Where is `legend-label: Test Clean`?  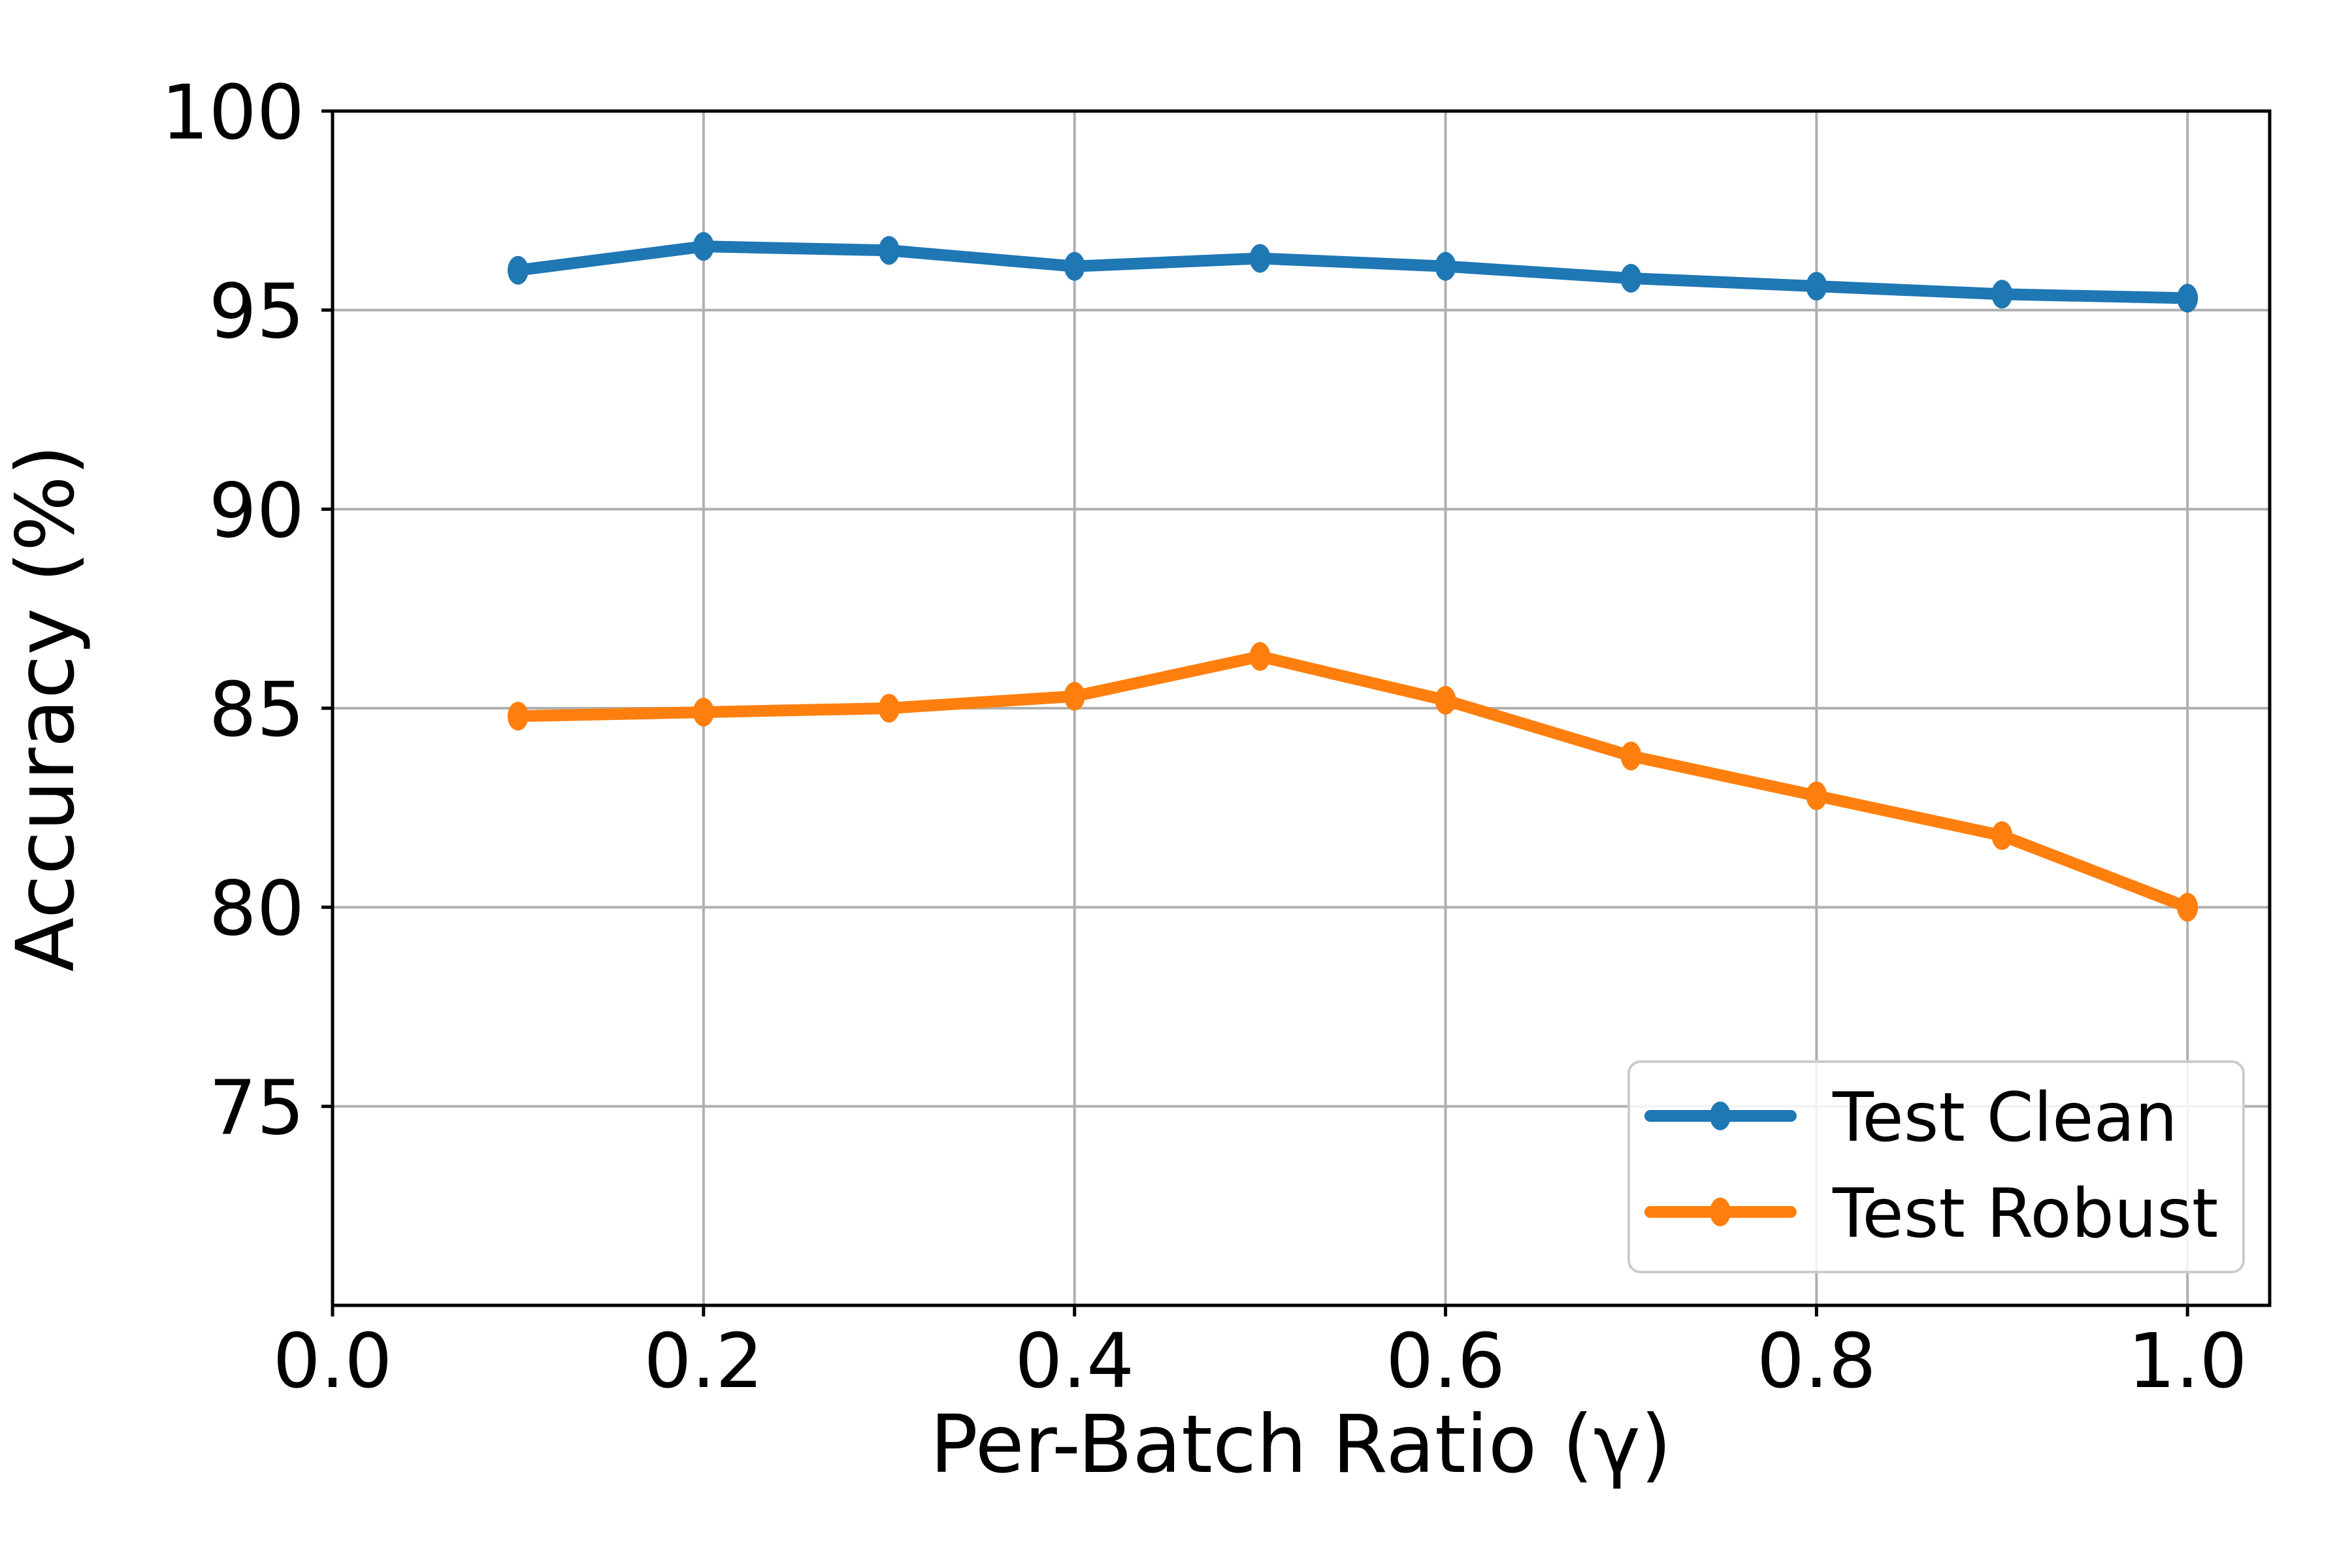 legend-label: Test Clean is located at coordinates (2005, 1118).